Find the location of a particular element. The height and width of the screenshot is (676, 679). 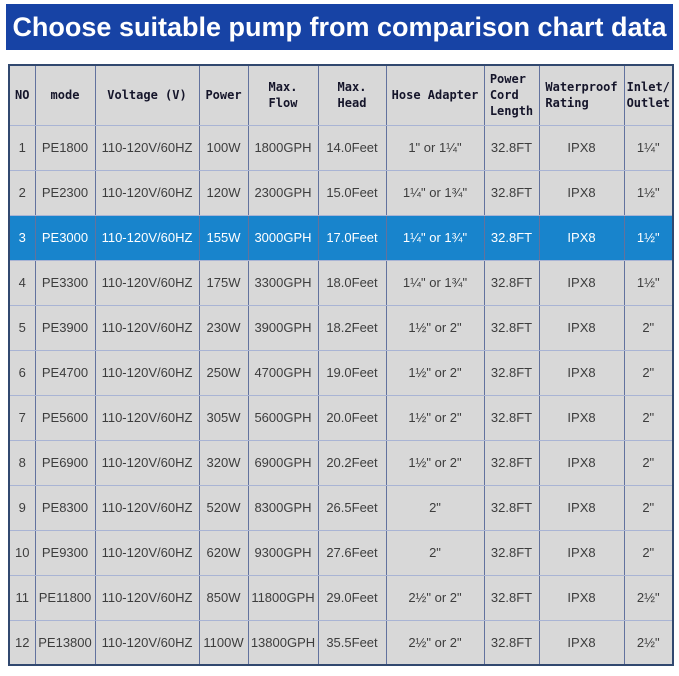

column-header-voltage: Voltage (V) is located at coordinates (147, 95).